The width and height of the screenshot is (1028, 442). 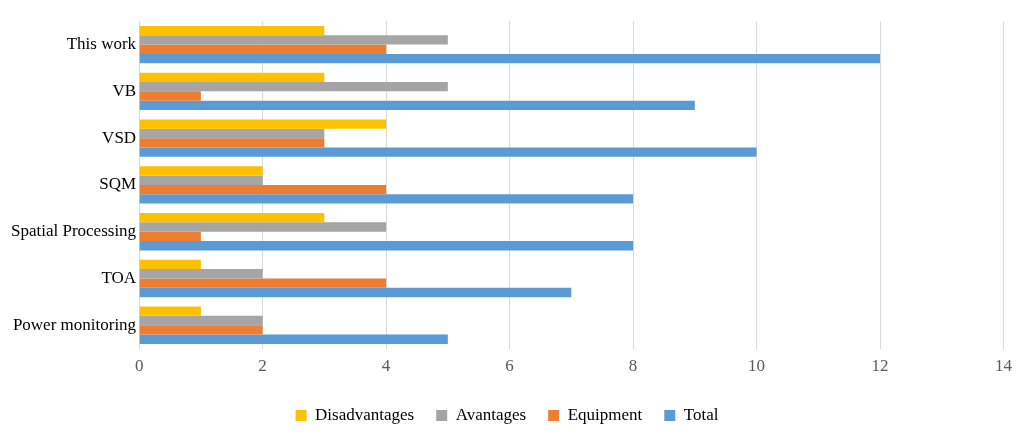 I want to click on legend-label: Total, so click(x=701, y=414).